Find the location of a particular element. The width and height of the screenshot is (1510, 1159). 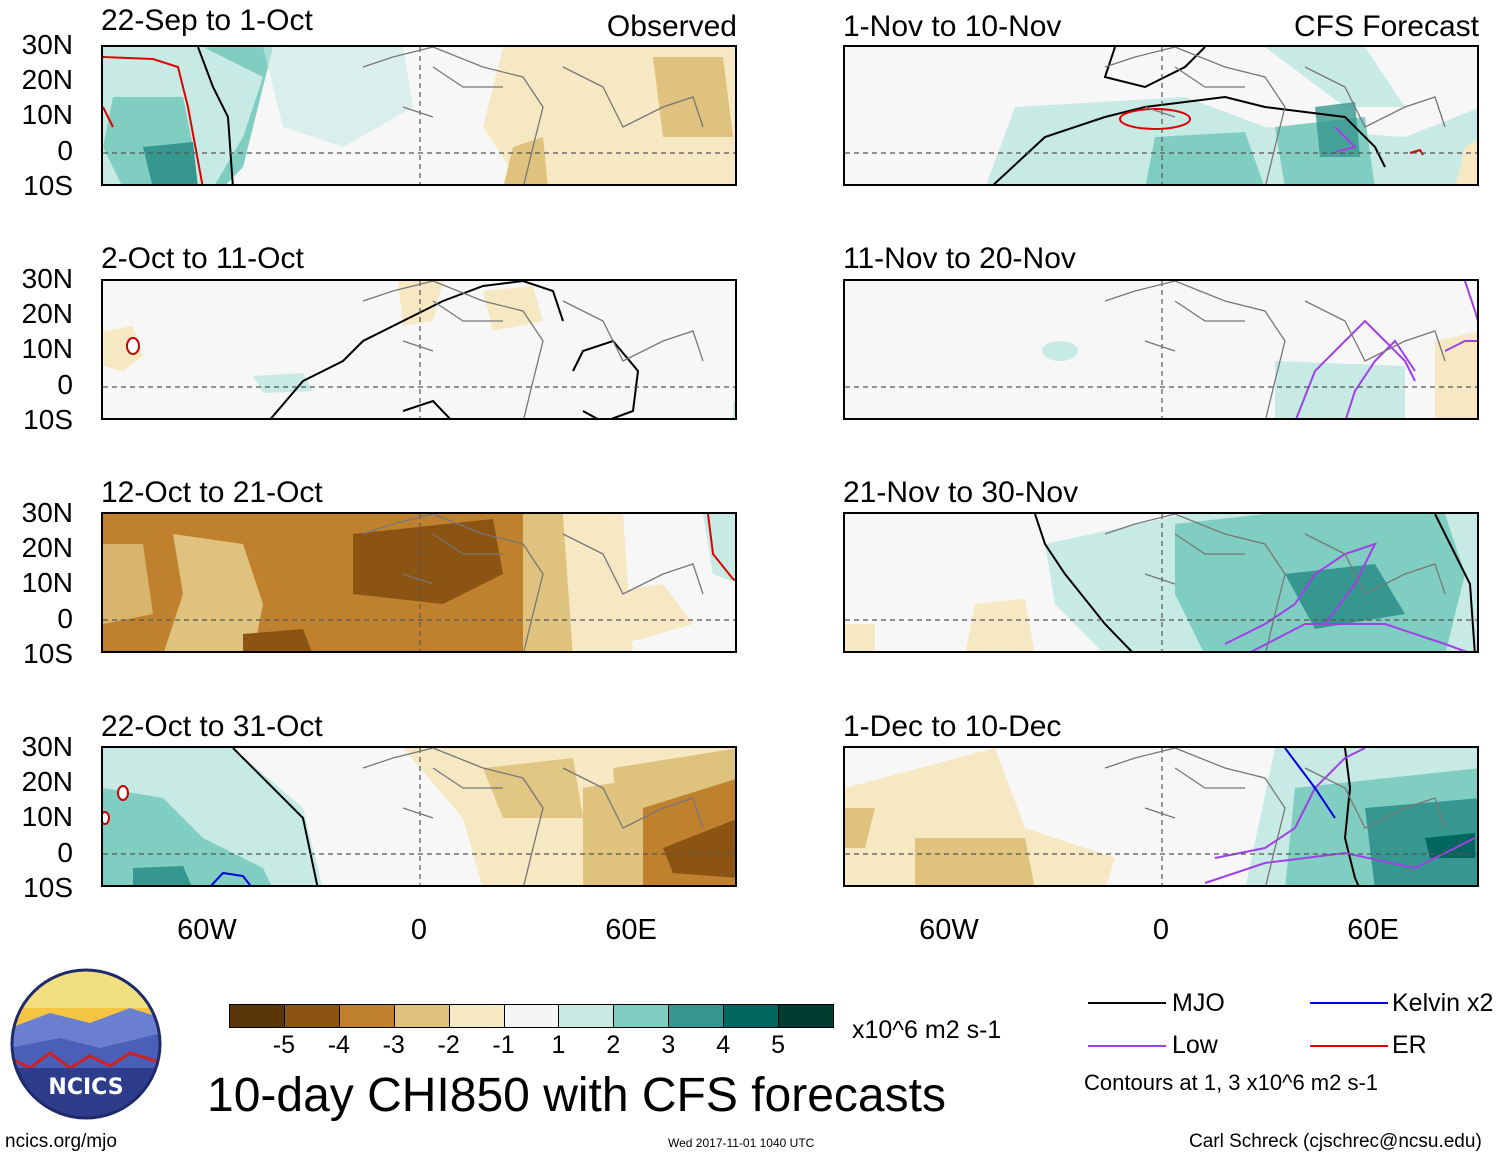

colorbar-label: 5 is located at coordinates (778, 1045).